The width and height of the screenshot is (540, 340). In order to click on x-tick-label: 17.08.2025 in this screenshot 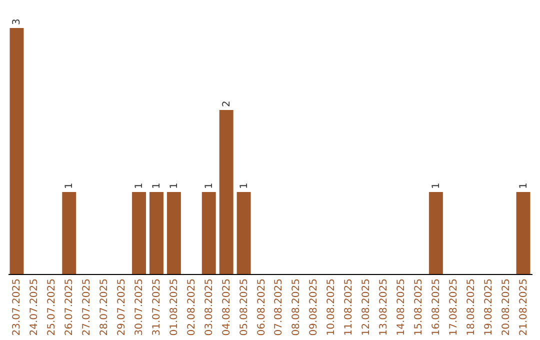, I will do `click(454, 307)`.